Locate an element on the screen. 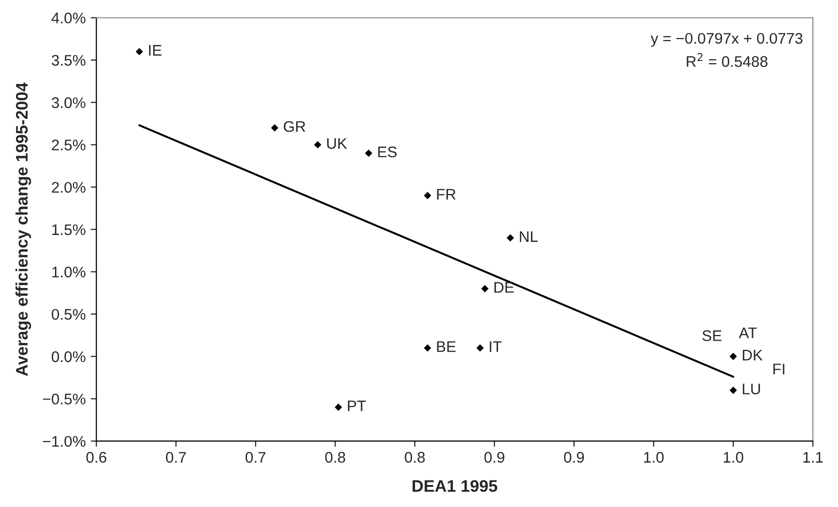 The width and height of the screenshot is (838, 507). annotation: FR is located at coordinates (446, 194).